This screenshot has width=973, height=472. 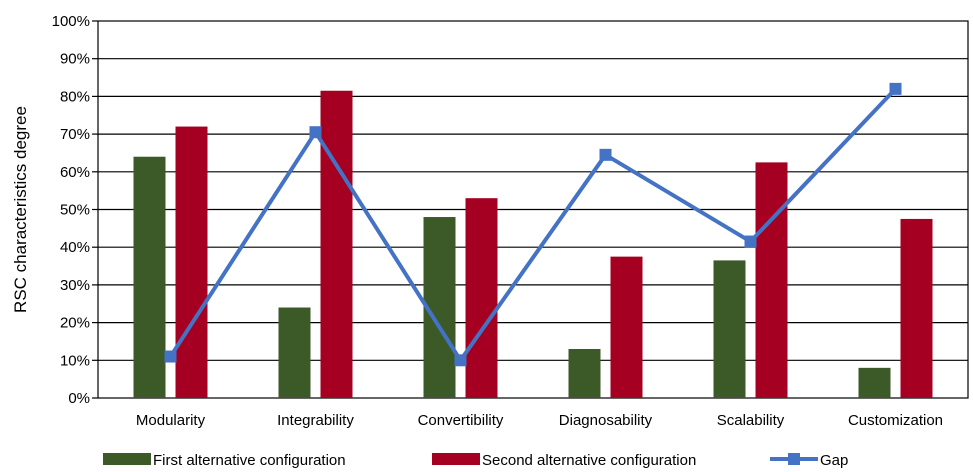 I want to click on legend-label: Gap, so click(x=834, y=460).